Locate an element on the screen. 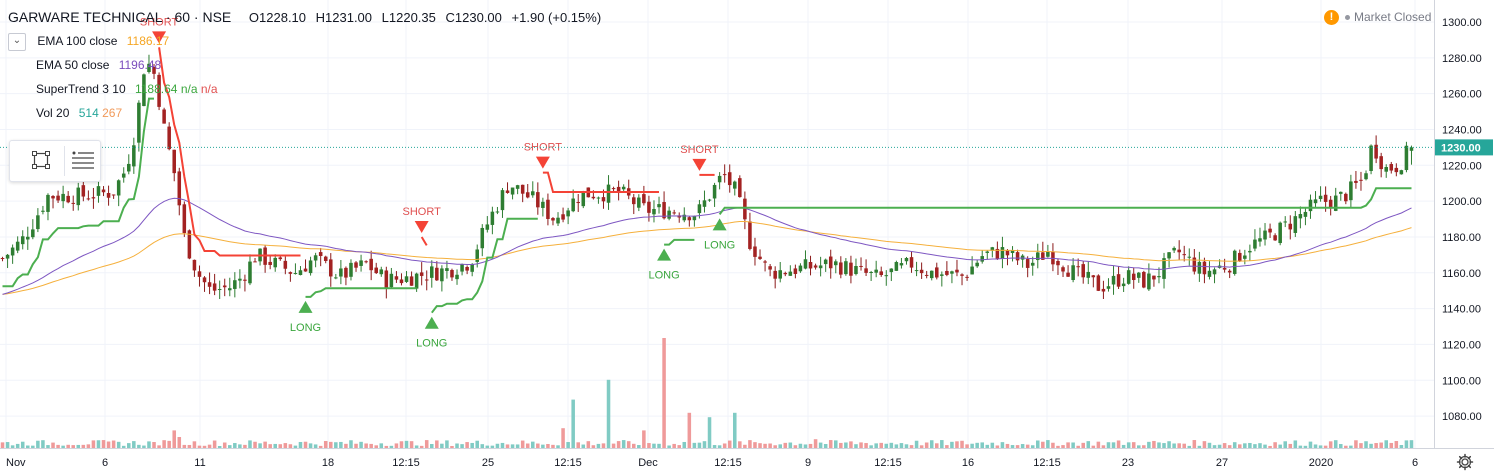 The width and height of the screenshot is (1494, 474). indicator-volume: Vol 20 514 267 is located at coordinates (79, 113).